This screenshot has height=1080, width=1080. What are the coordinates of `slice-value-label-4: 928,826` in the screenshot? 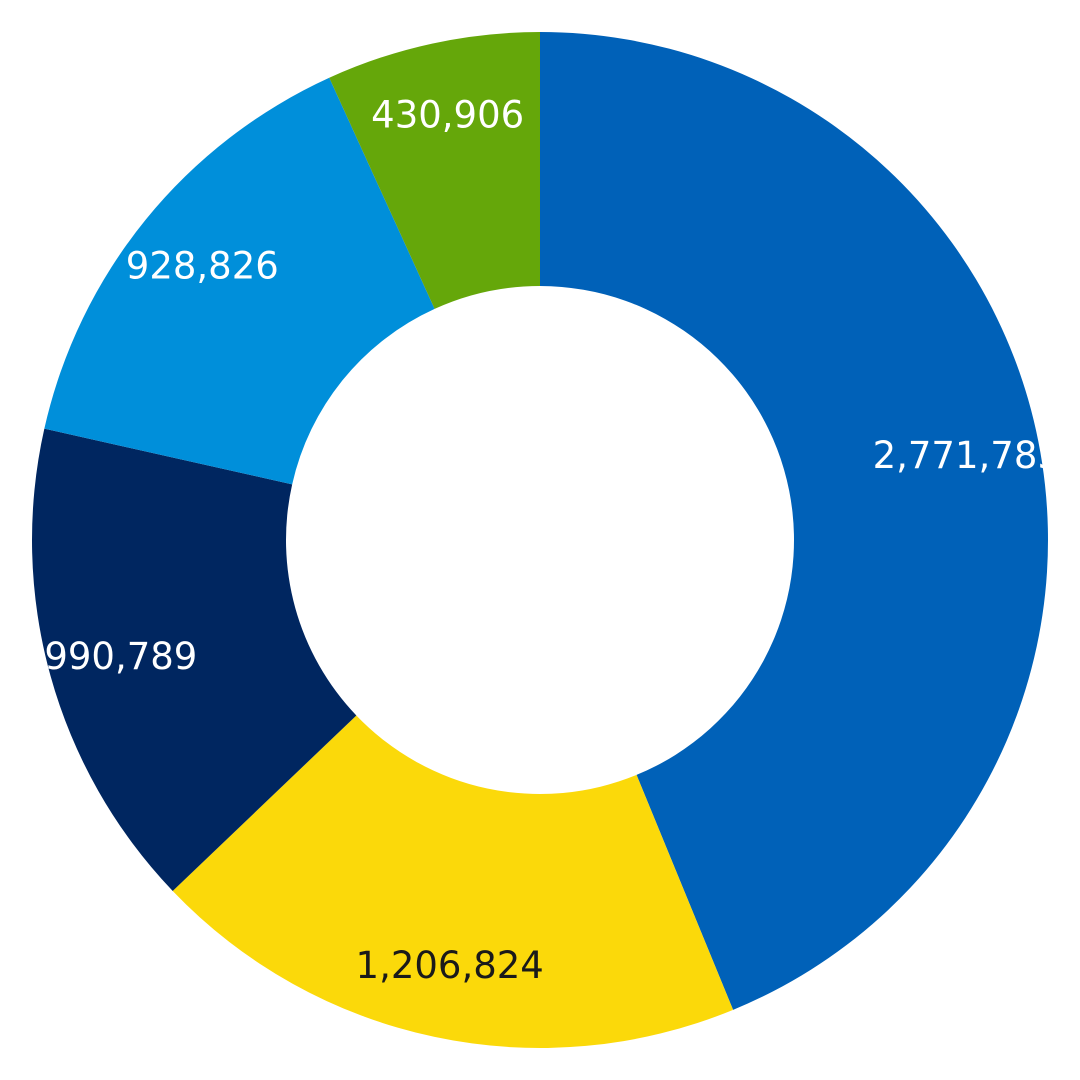 It's located at (202, 265).